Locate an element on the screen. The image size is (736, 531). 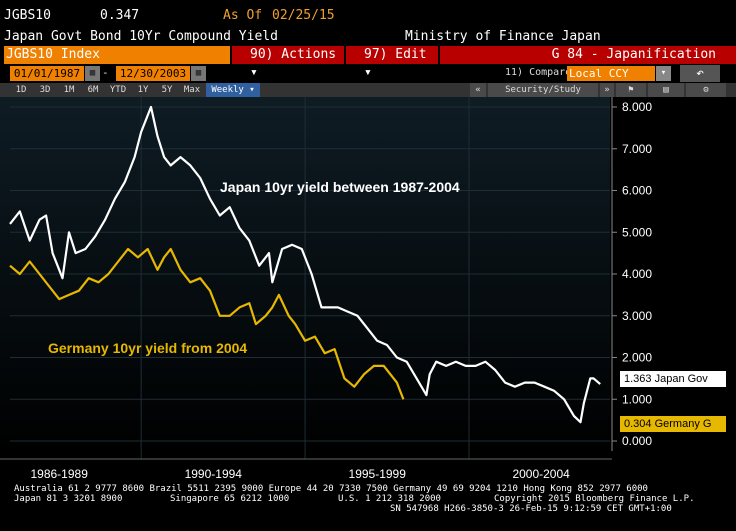
footer-singapore: Singapore 65 6212 1000 is located at coordinates (230, 499).